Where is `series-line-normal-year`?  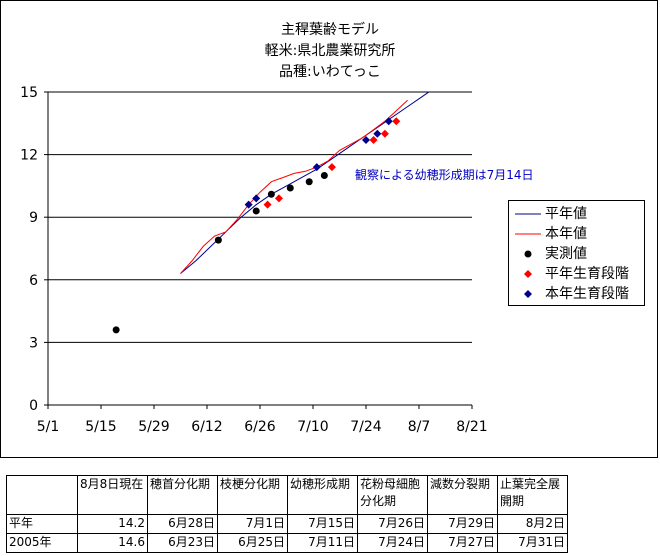
series-line-normal-year is located at coordinates (305, 183).